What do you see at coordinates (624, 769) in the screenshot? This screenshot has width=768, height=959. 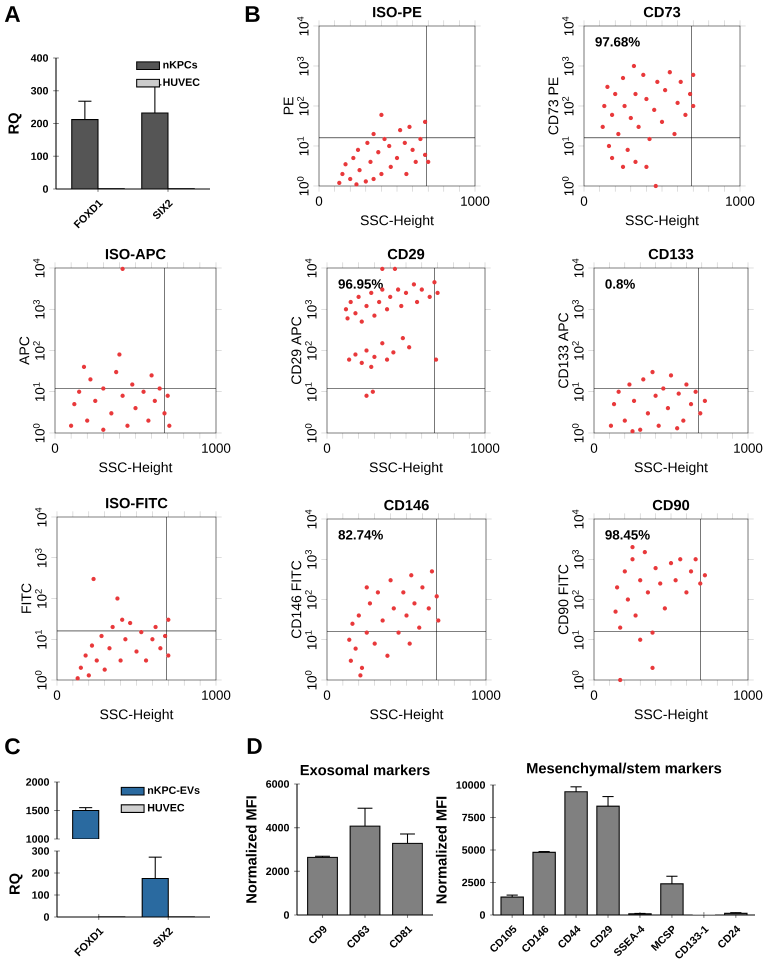 I see `chart-title: Mesenchymal/stem markers` at bounding box center [624, 769].